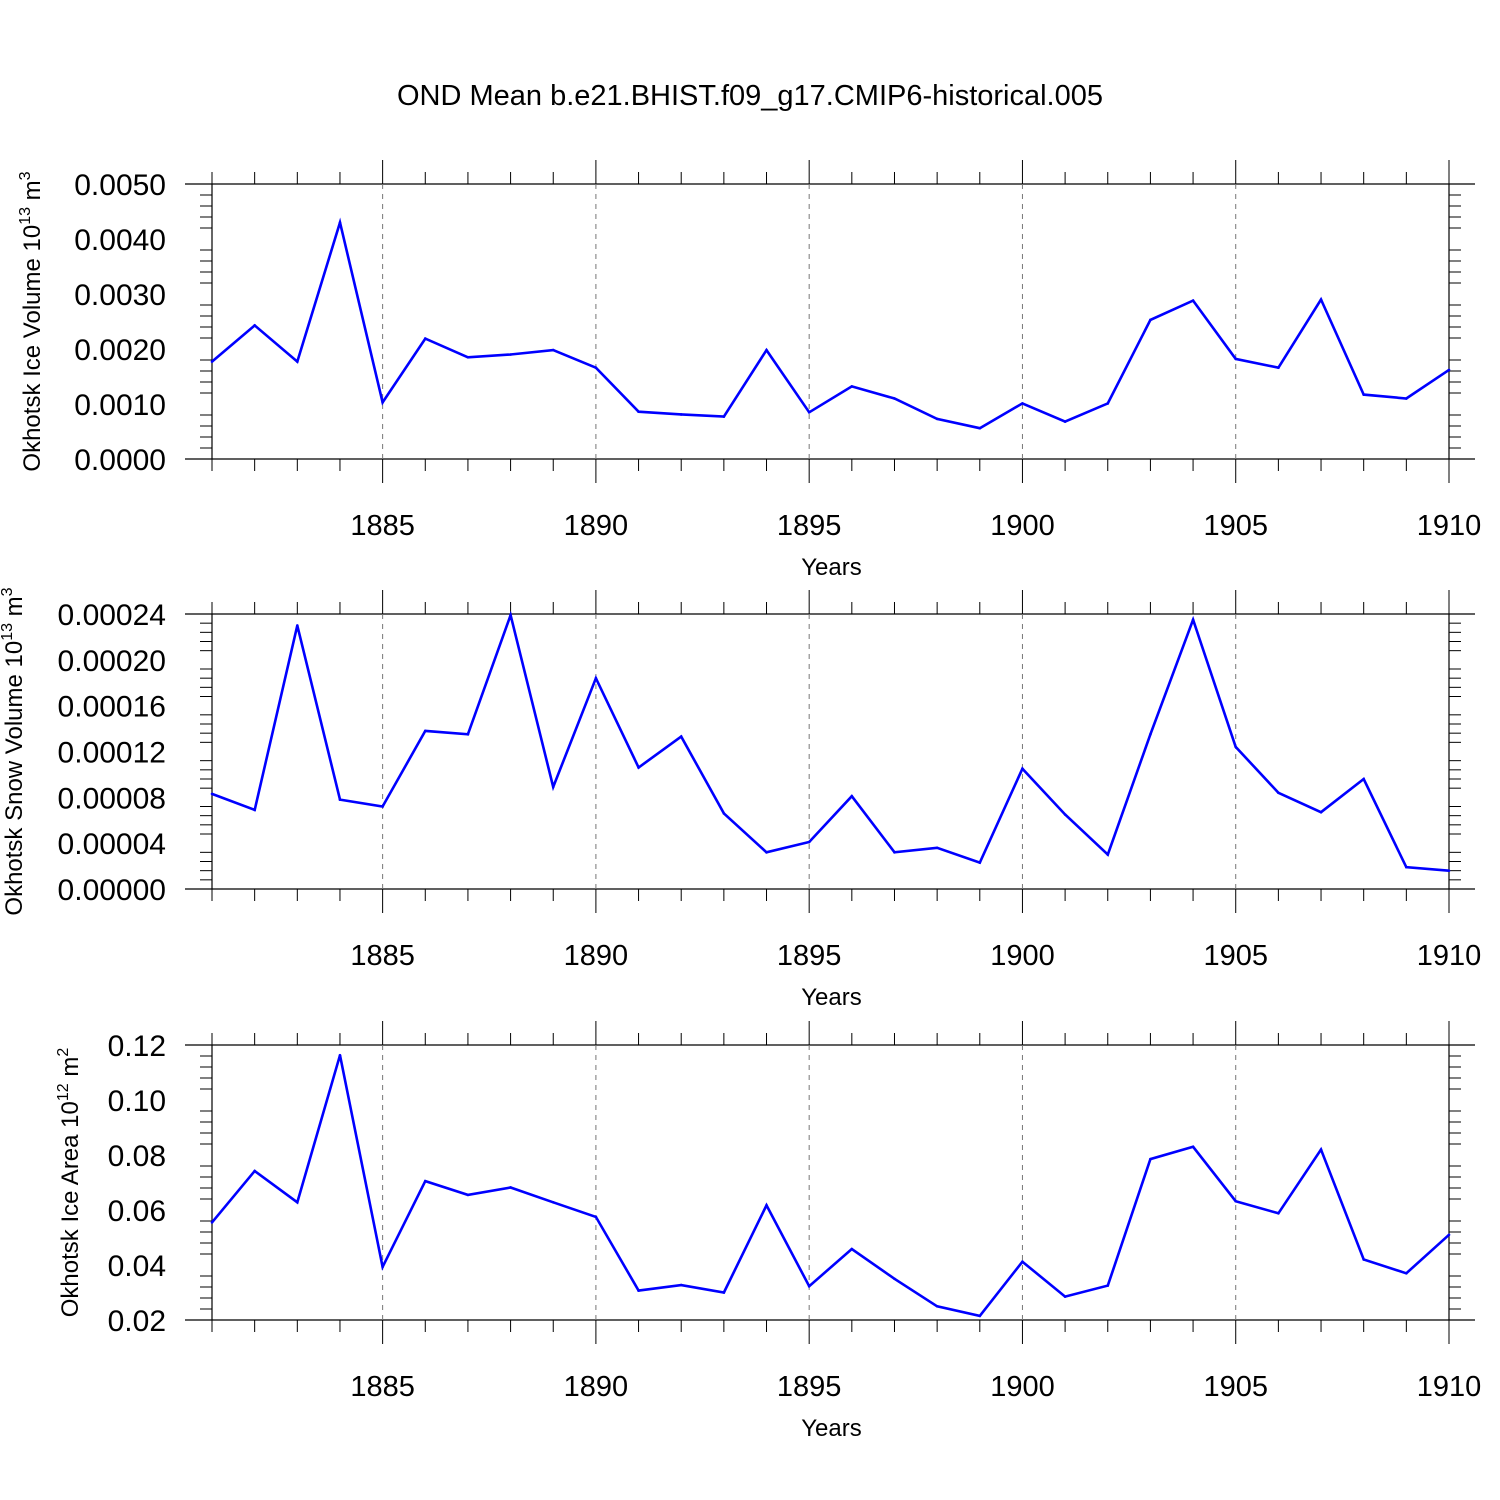 The image size is (1500, 1500). Describe the element at coordinates (112, 844) in the screenshot. I see `y-tick-label: 0.00004` at that location.